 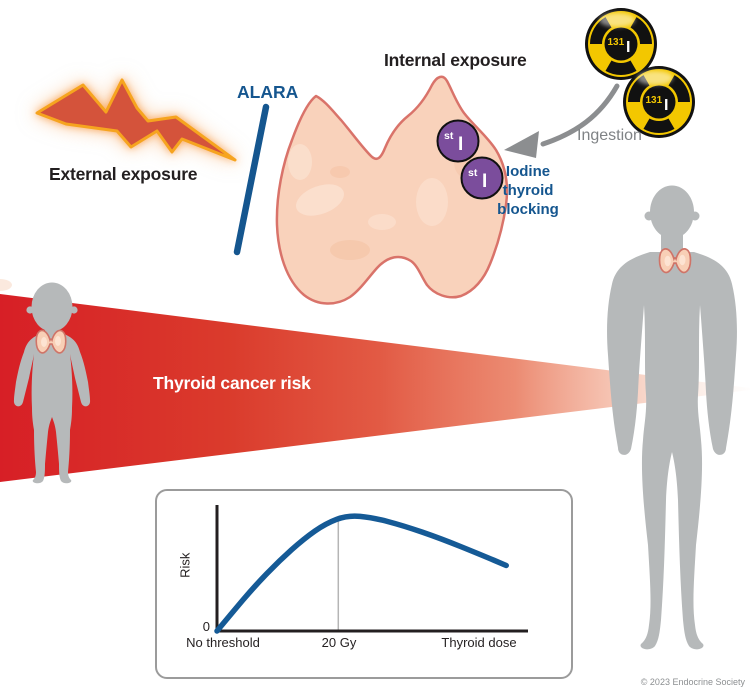 I want to click on chart-origin-label: 0, so click(x=206, y=626).